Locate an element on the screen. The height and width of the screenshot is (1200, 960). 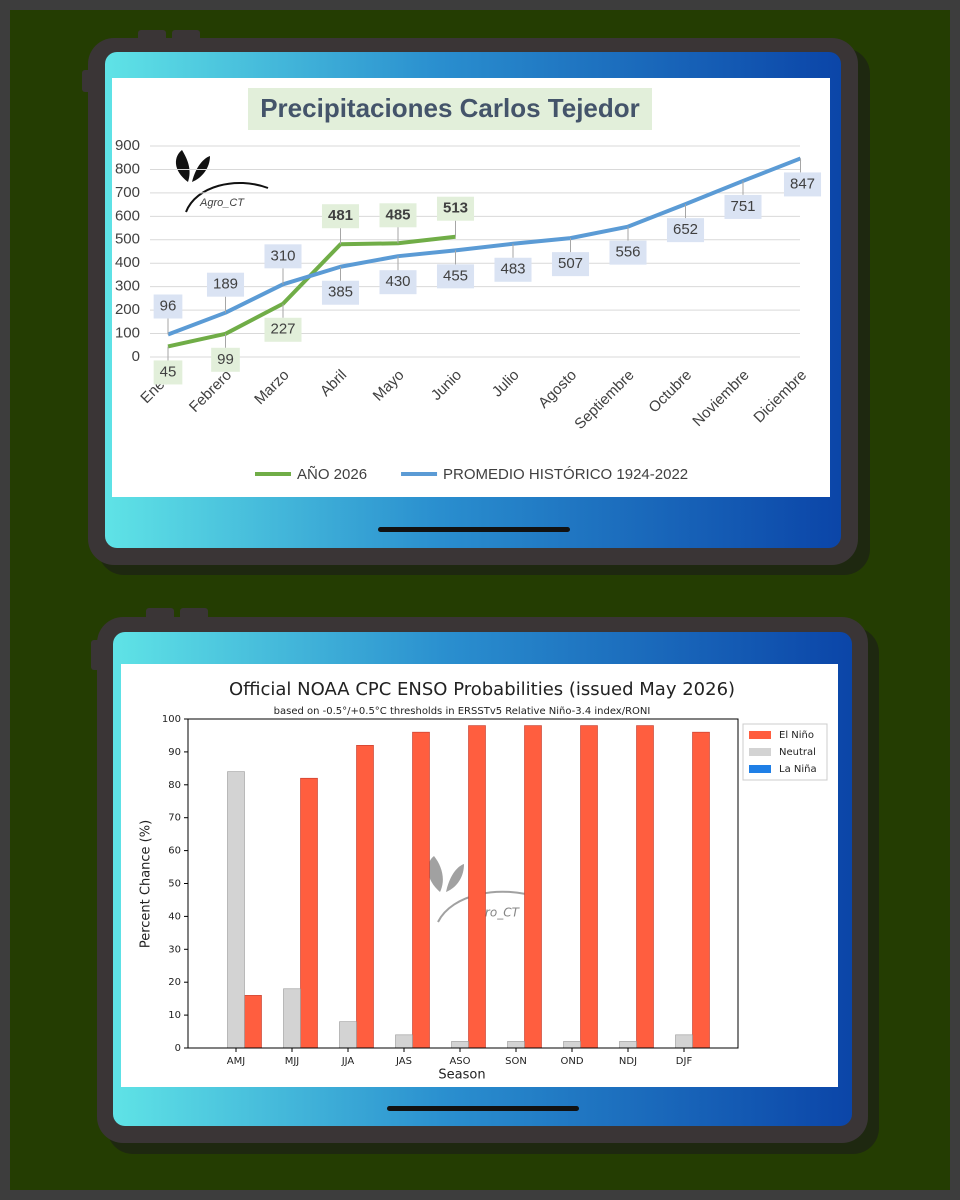
data-label: 847 is located at coordinates (802, 183).